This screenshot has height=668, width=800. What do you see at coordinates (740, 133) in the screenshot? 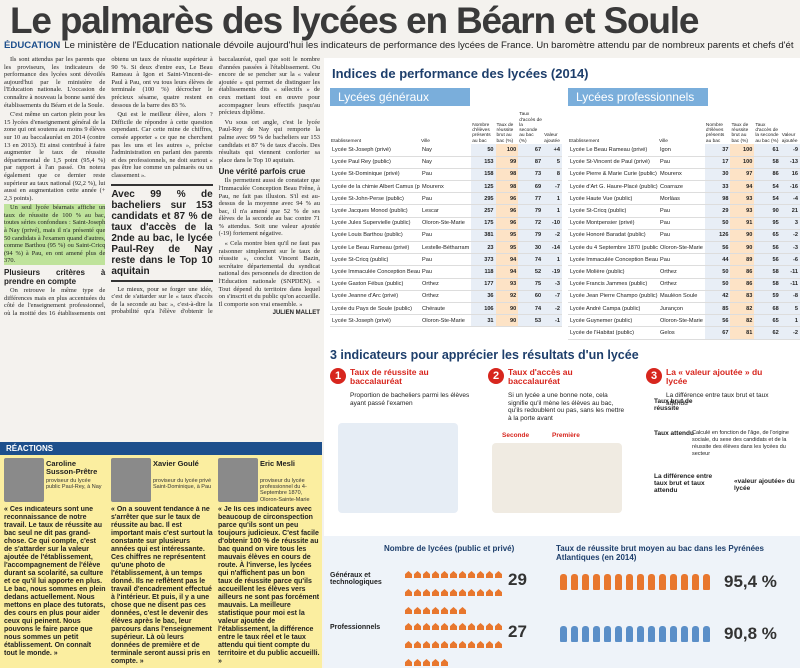
I see `column-header: Taux de réussite brut au bac (%)` at bounding box center [740, 133].